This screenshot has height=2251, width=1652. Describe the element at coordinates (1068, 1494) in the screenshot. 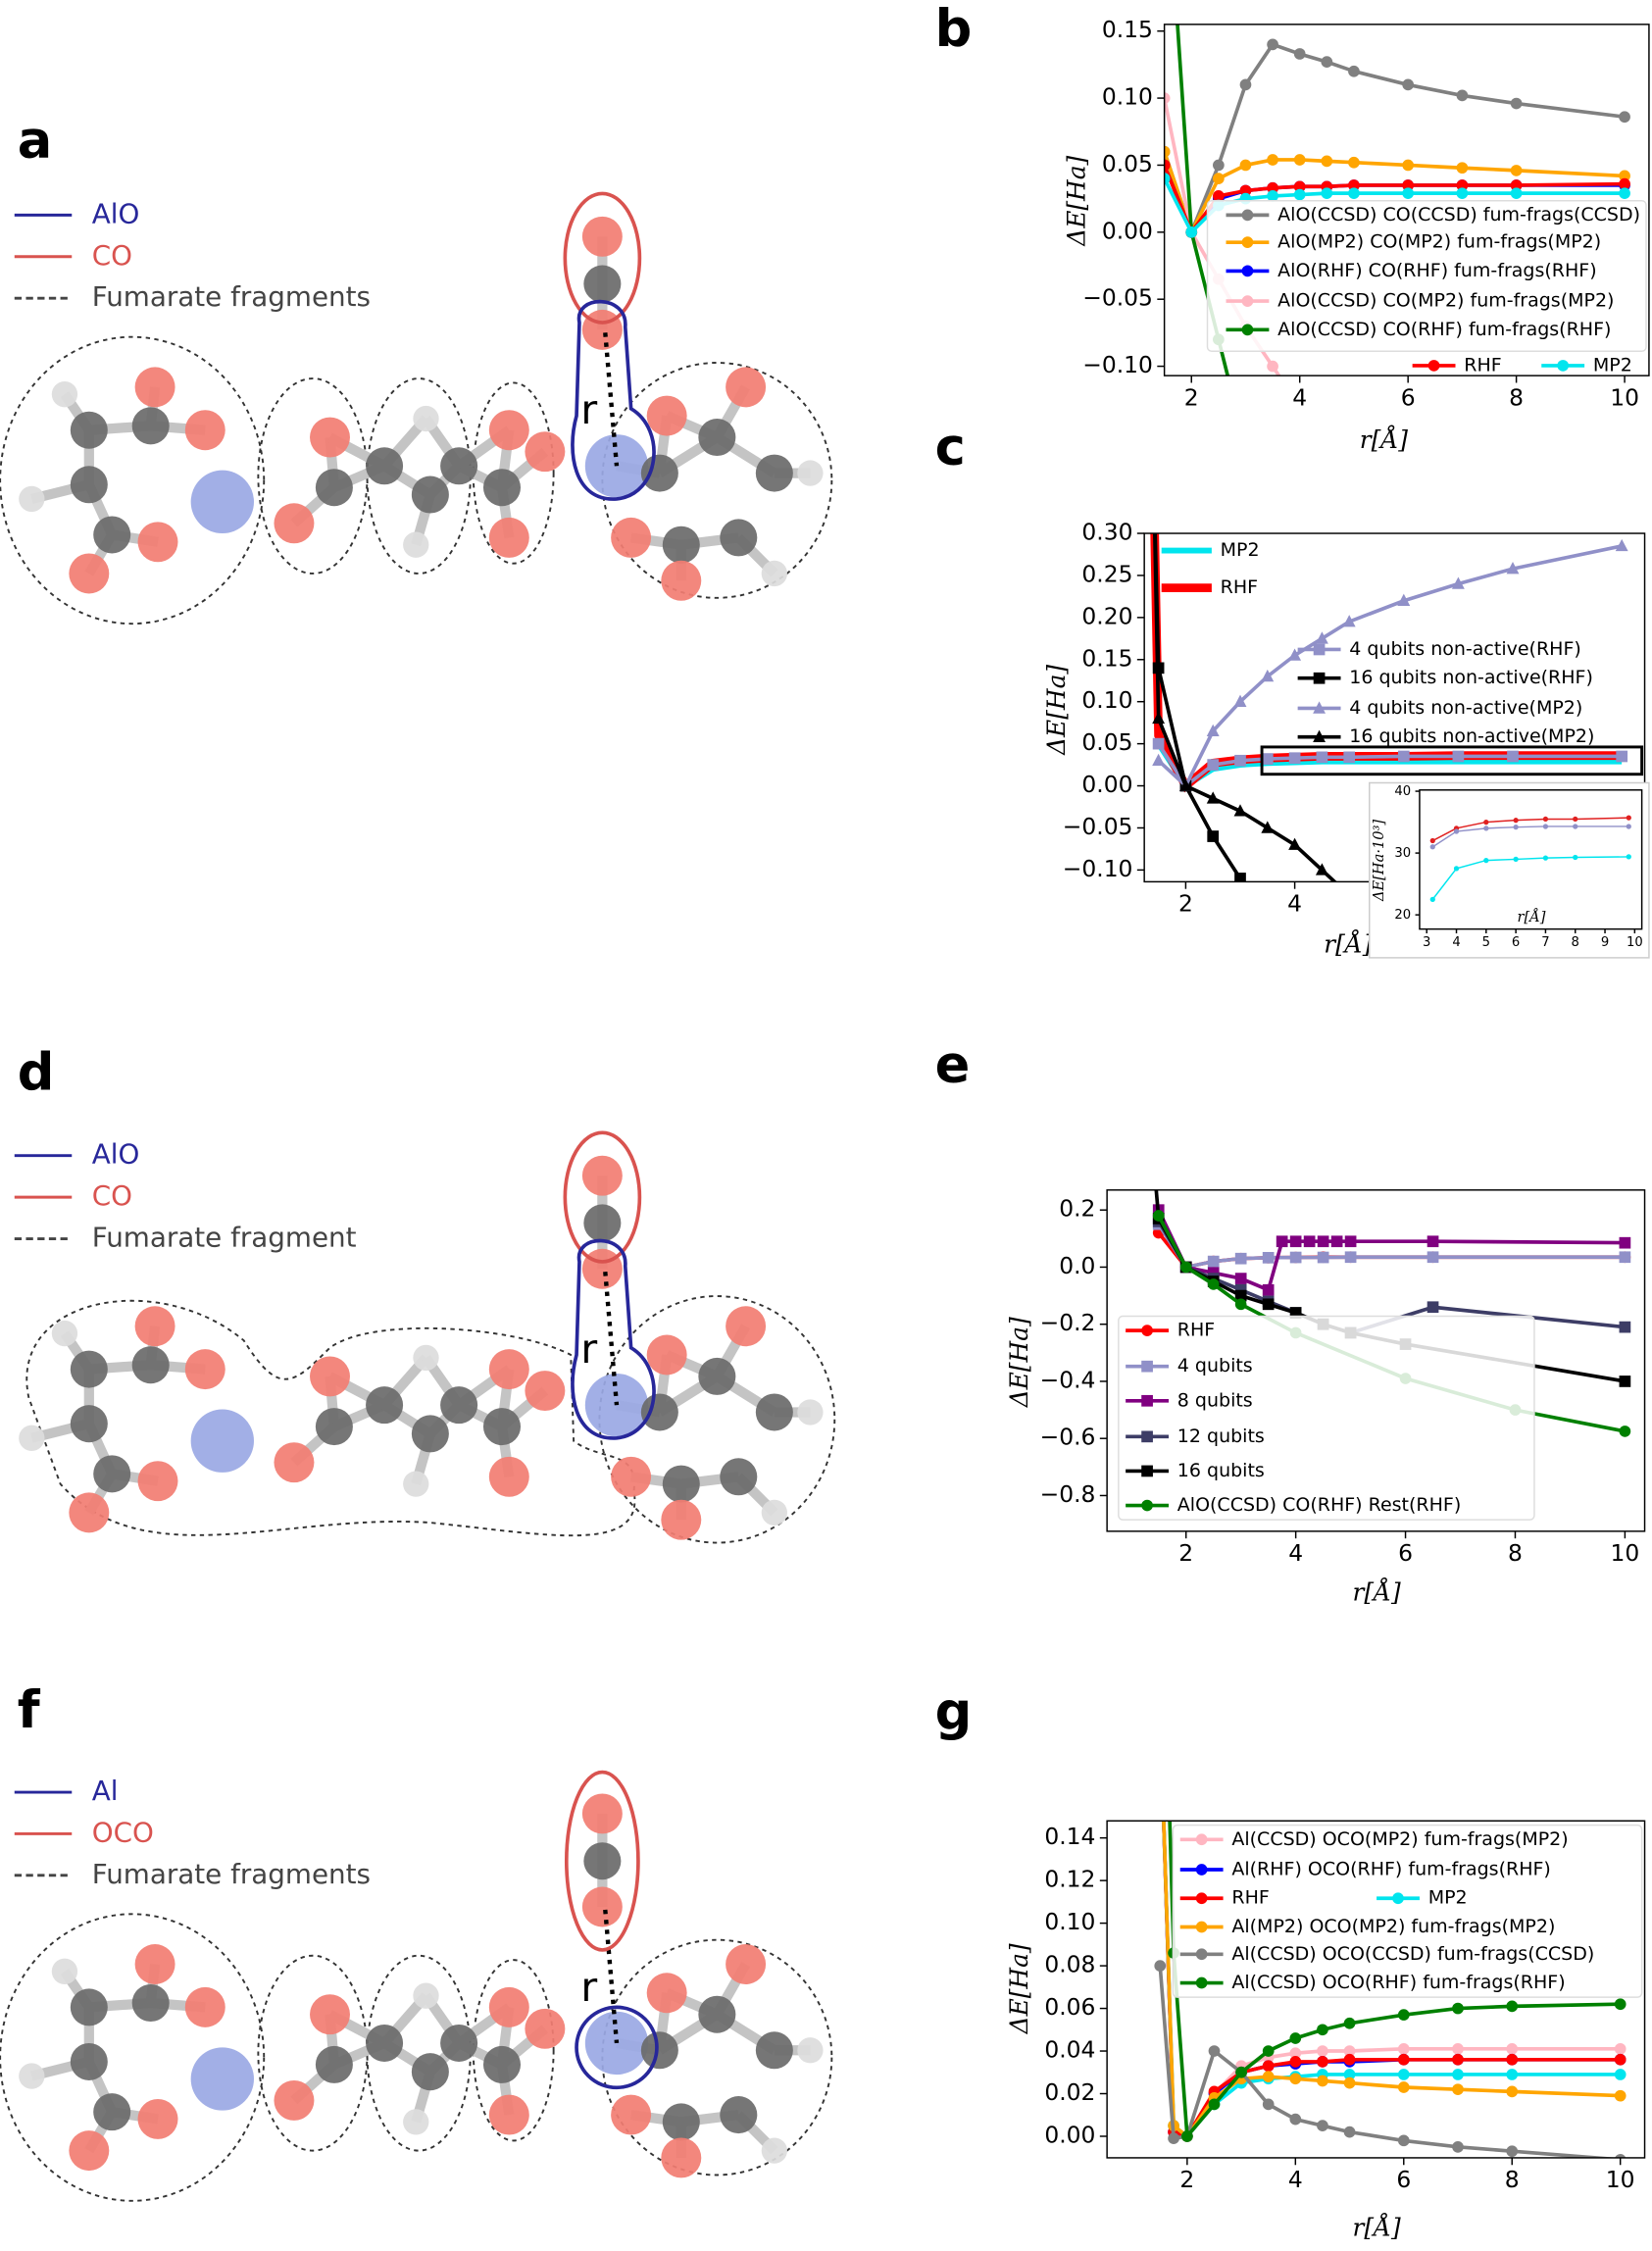

I see `y-tick-label: −0.8` at that location.